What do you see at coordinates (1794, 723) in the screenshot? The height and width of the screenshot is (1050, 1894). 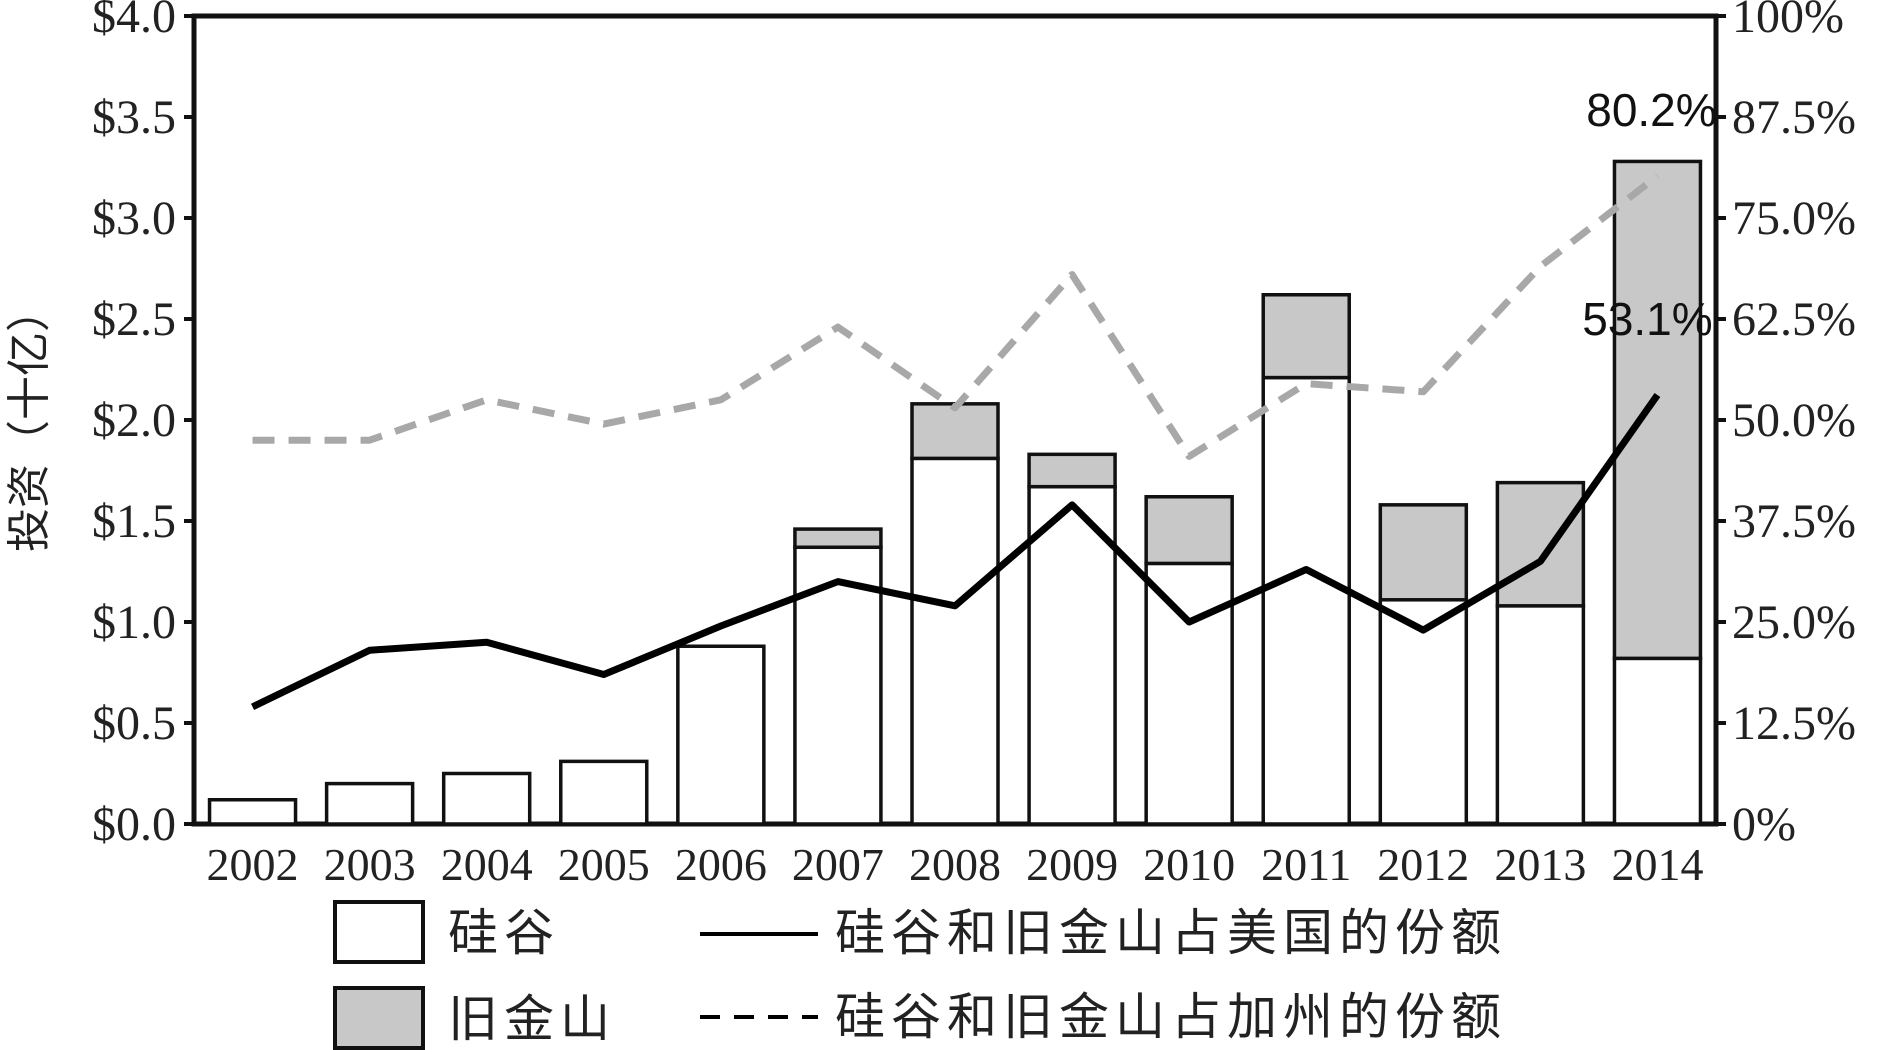 I see `y2-tick-label-12.5: 12.5%` at bounding box center [1794, 723].